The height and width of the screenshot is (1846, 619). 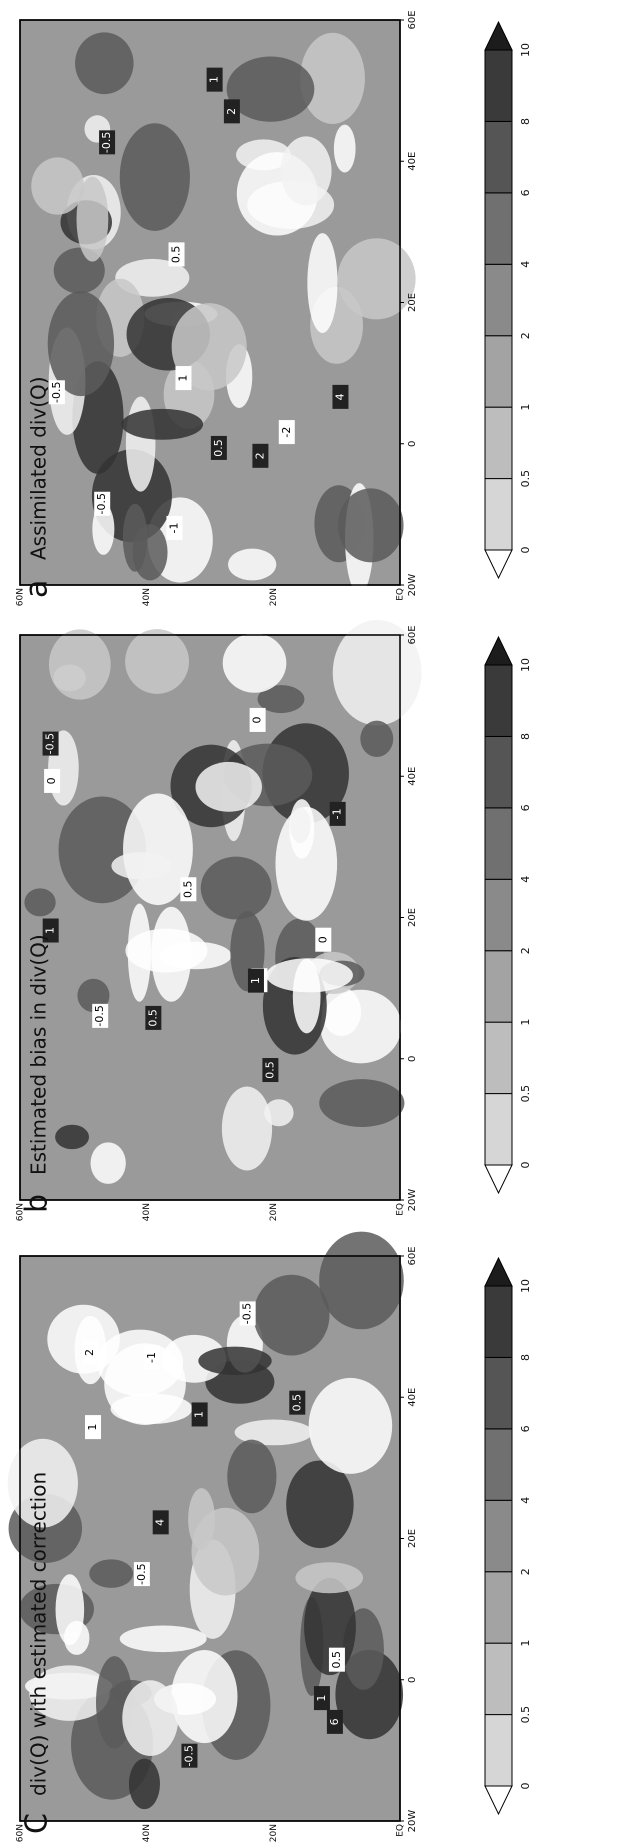 What do you see at coordinates (286, 432) in the screenshot?
I see `contour-label: -2` at bounding box center [286, 432].